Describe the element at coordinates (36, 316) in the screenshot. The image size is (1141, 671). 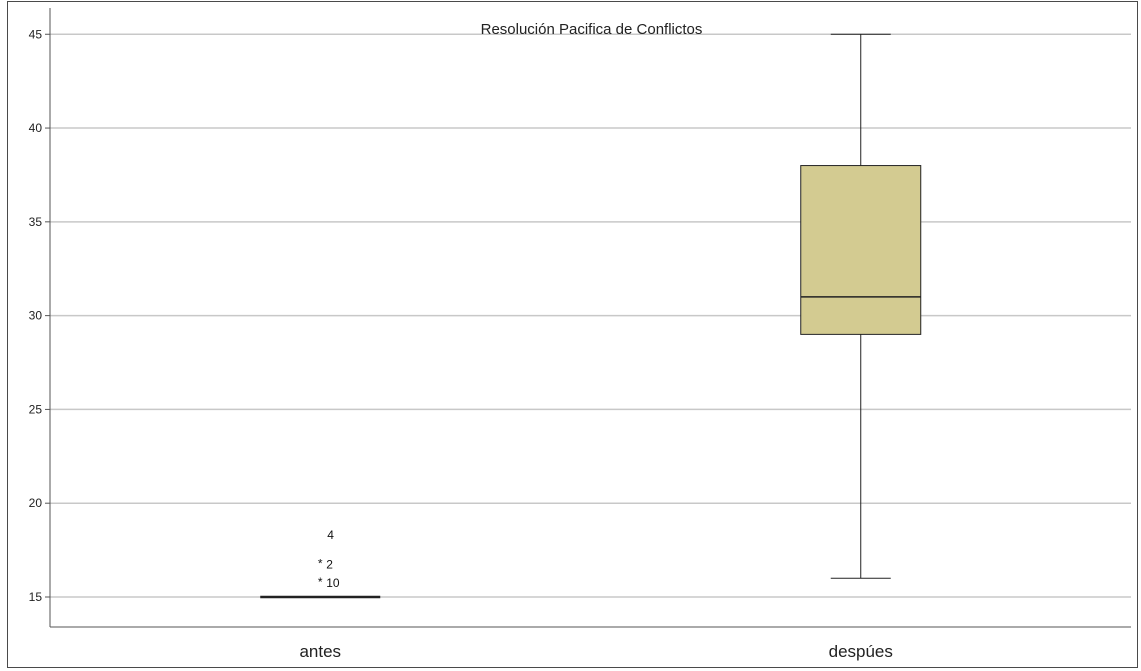
I see `y-tick-label-30: 30` at that location.